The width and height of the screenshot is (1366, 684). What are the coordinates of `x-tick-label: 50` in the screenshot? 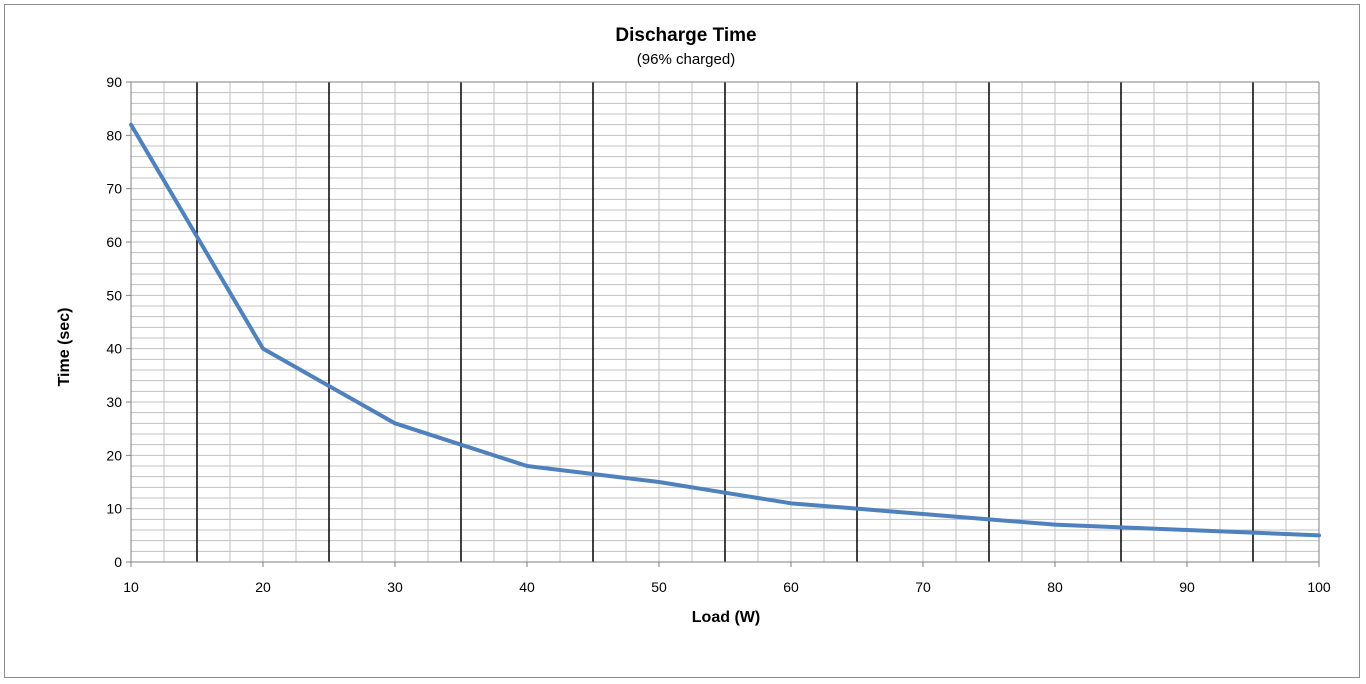 It's located at (659, 587).